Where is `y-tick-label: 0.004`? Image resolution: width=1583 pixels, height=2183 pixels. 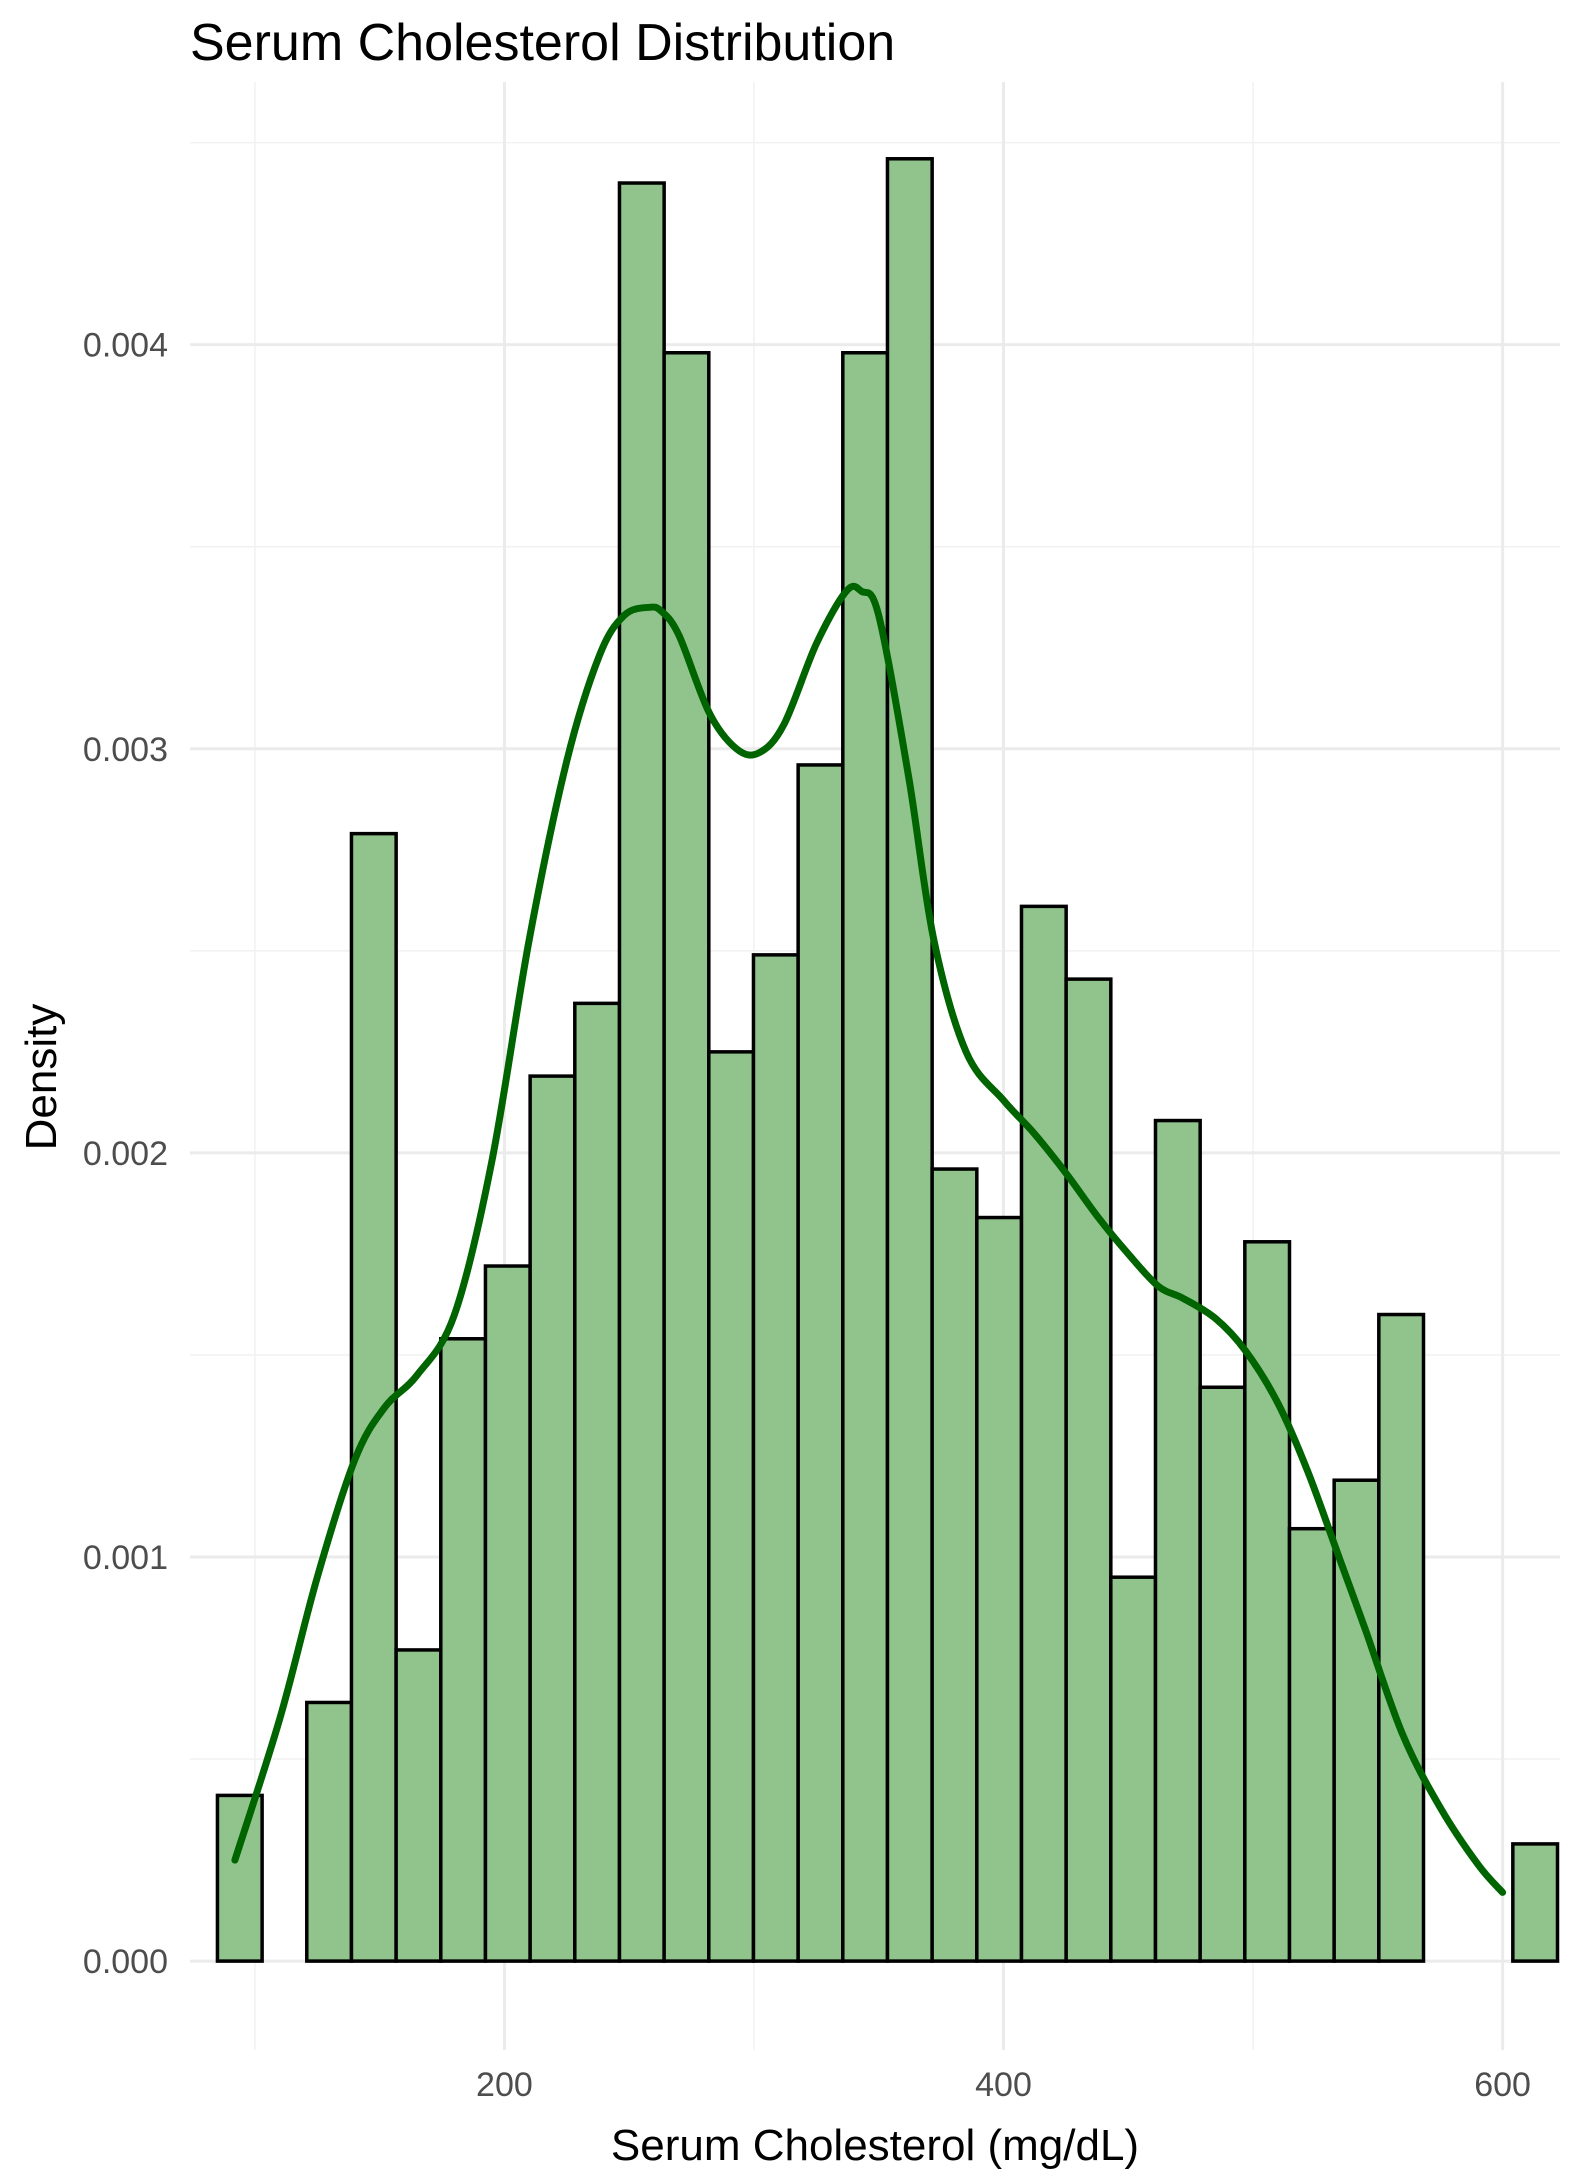
y-tick-label: 0.004 is located at coordinates (125, 346).